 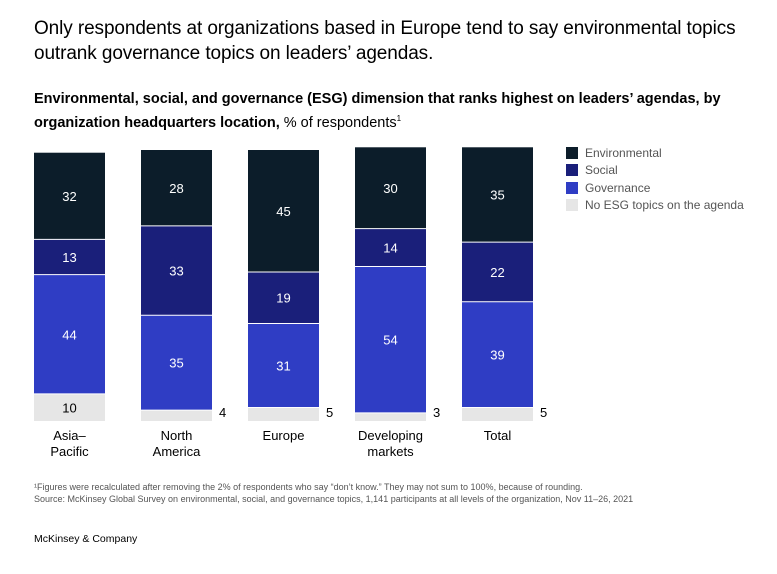 I want to click on category-label-total-line-1: Total, so click(x=498, y=435).